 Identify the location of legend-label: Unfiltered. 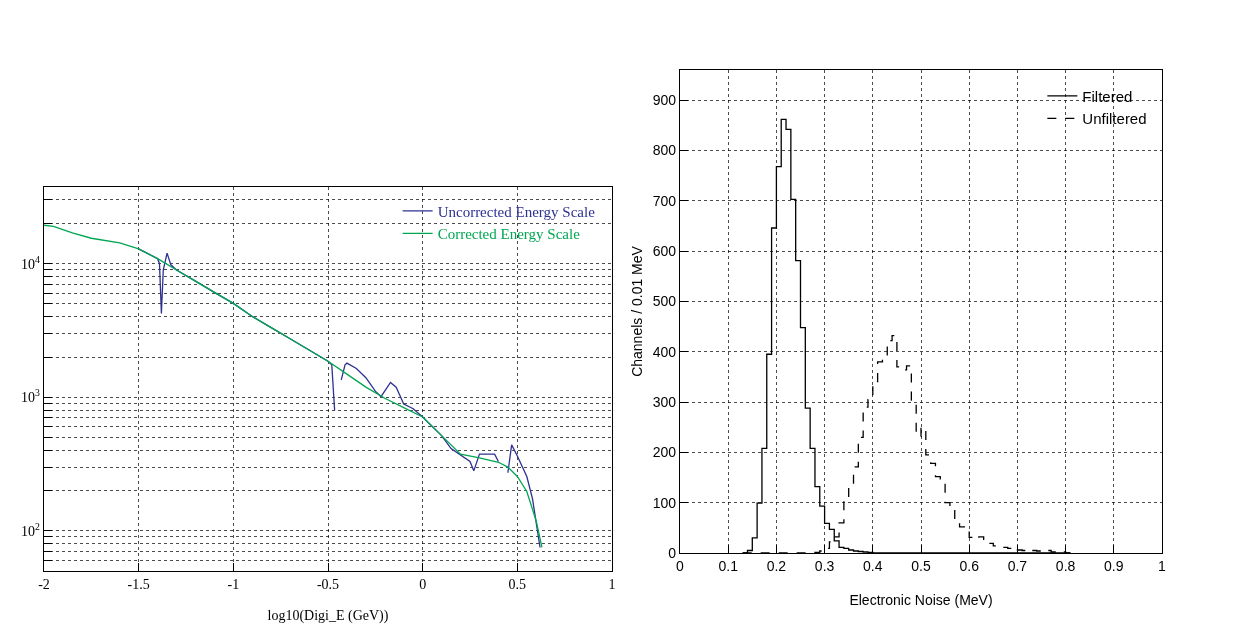
(1114, 119).